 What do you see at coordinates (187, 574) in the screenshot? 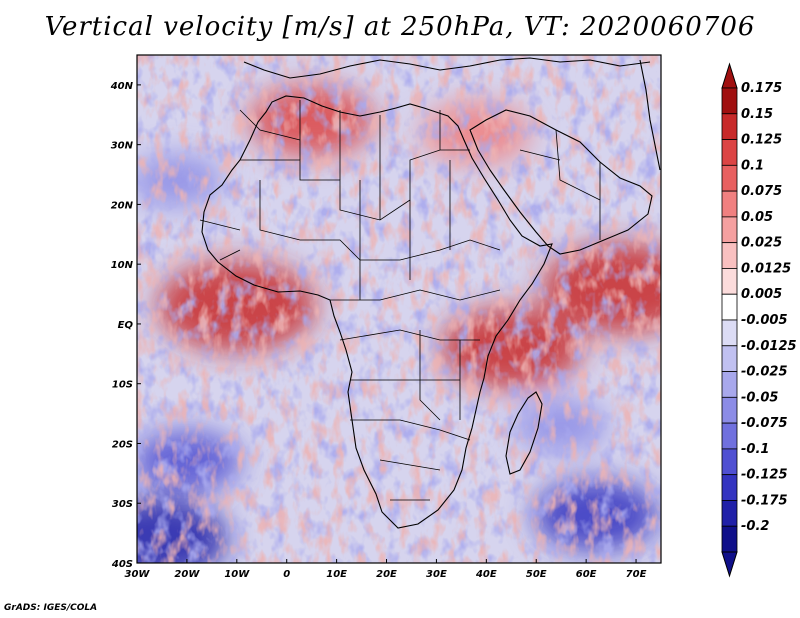
I see `lon-tick-label: 20W` at bounding box center [187, 574].